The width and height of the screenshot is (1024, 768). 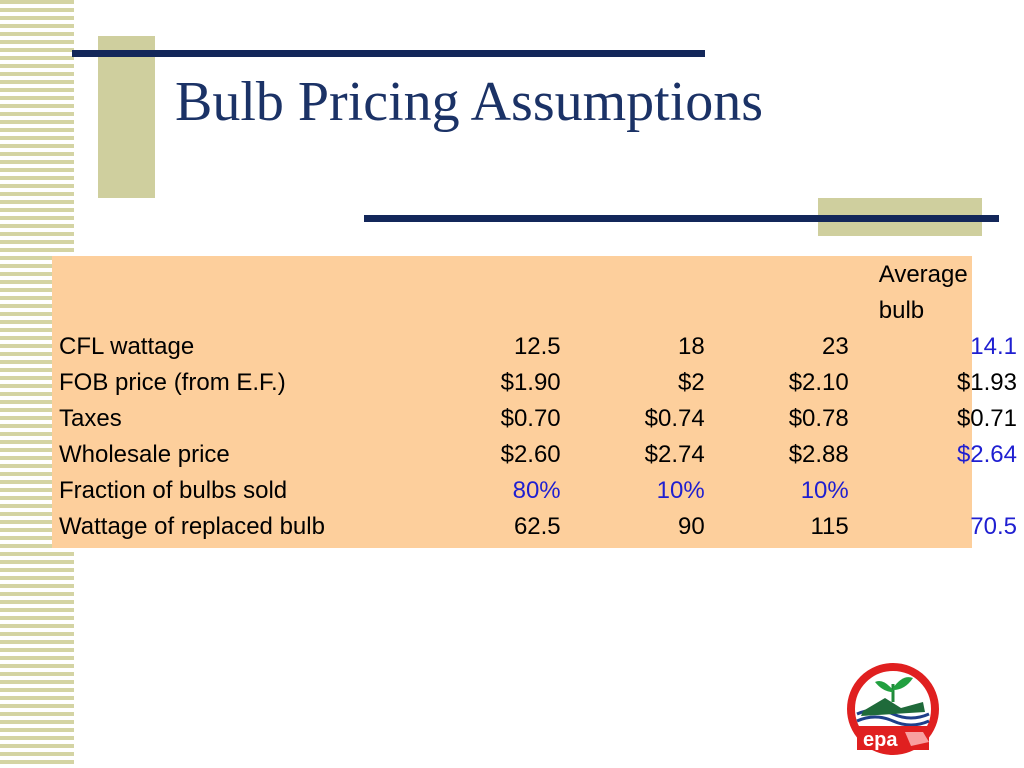 I want to click on value-cell: 62.5, so click(x=537, y=526).